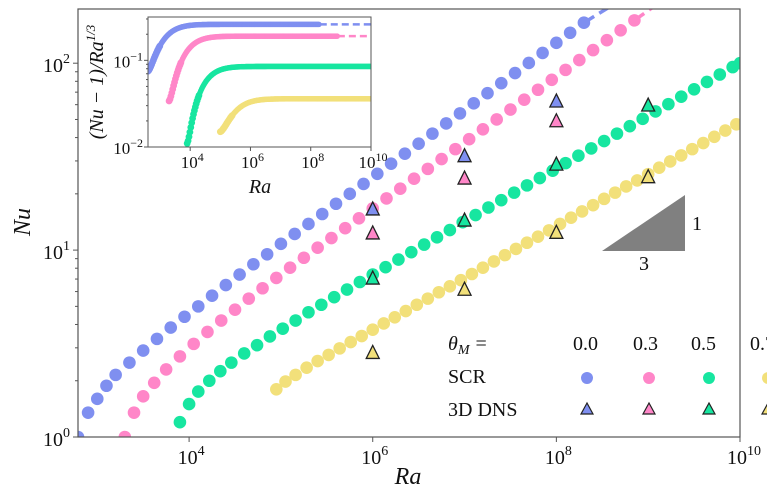 The image size is (767, 494). I want to click on slope-annotation: 1 3, so click(652, 235).